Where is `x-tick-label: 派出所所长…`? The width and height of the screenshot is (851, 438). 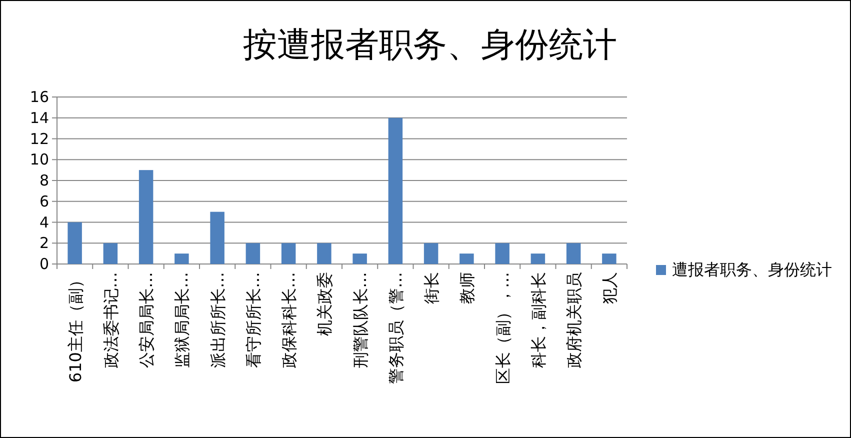 x-tick-label: 派出所所长… is located at coordinates (218, 320).